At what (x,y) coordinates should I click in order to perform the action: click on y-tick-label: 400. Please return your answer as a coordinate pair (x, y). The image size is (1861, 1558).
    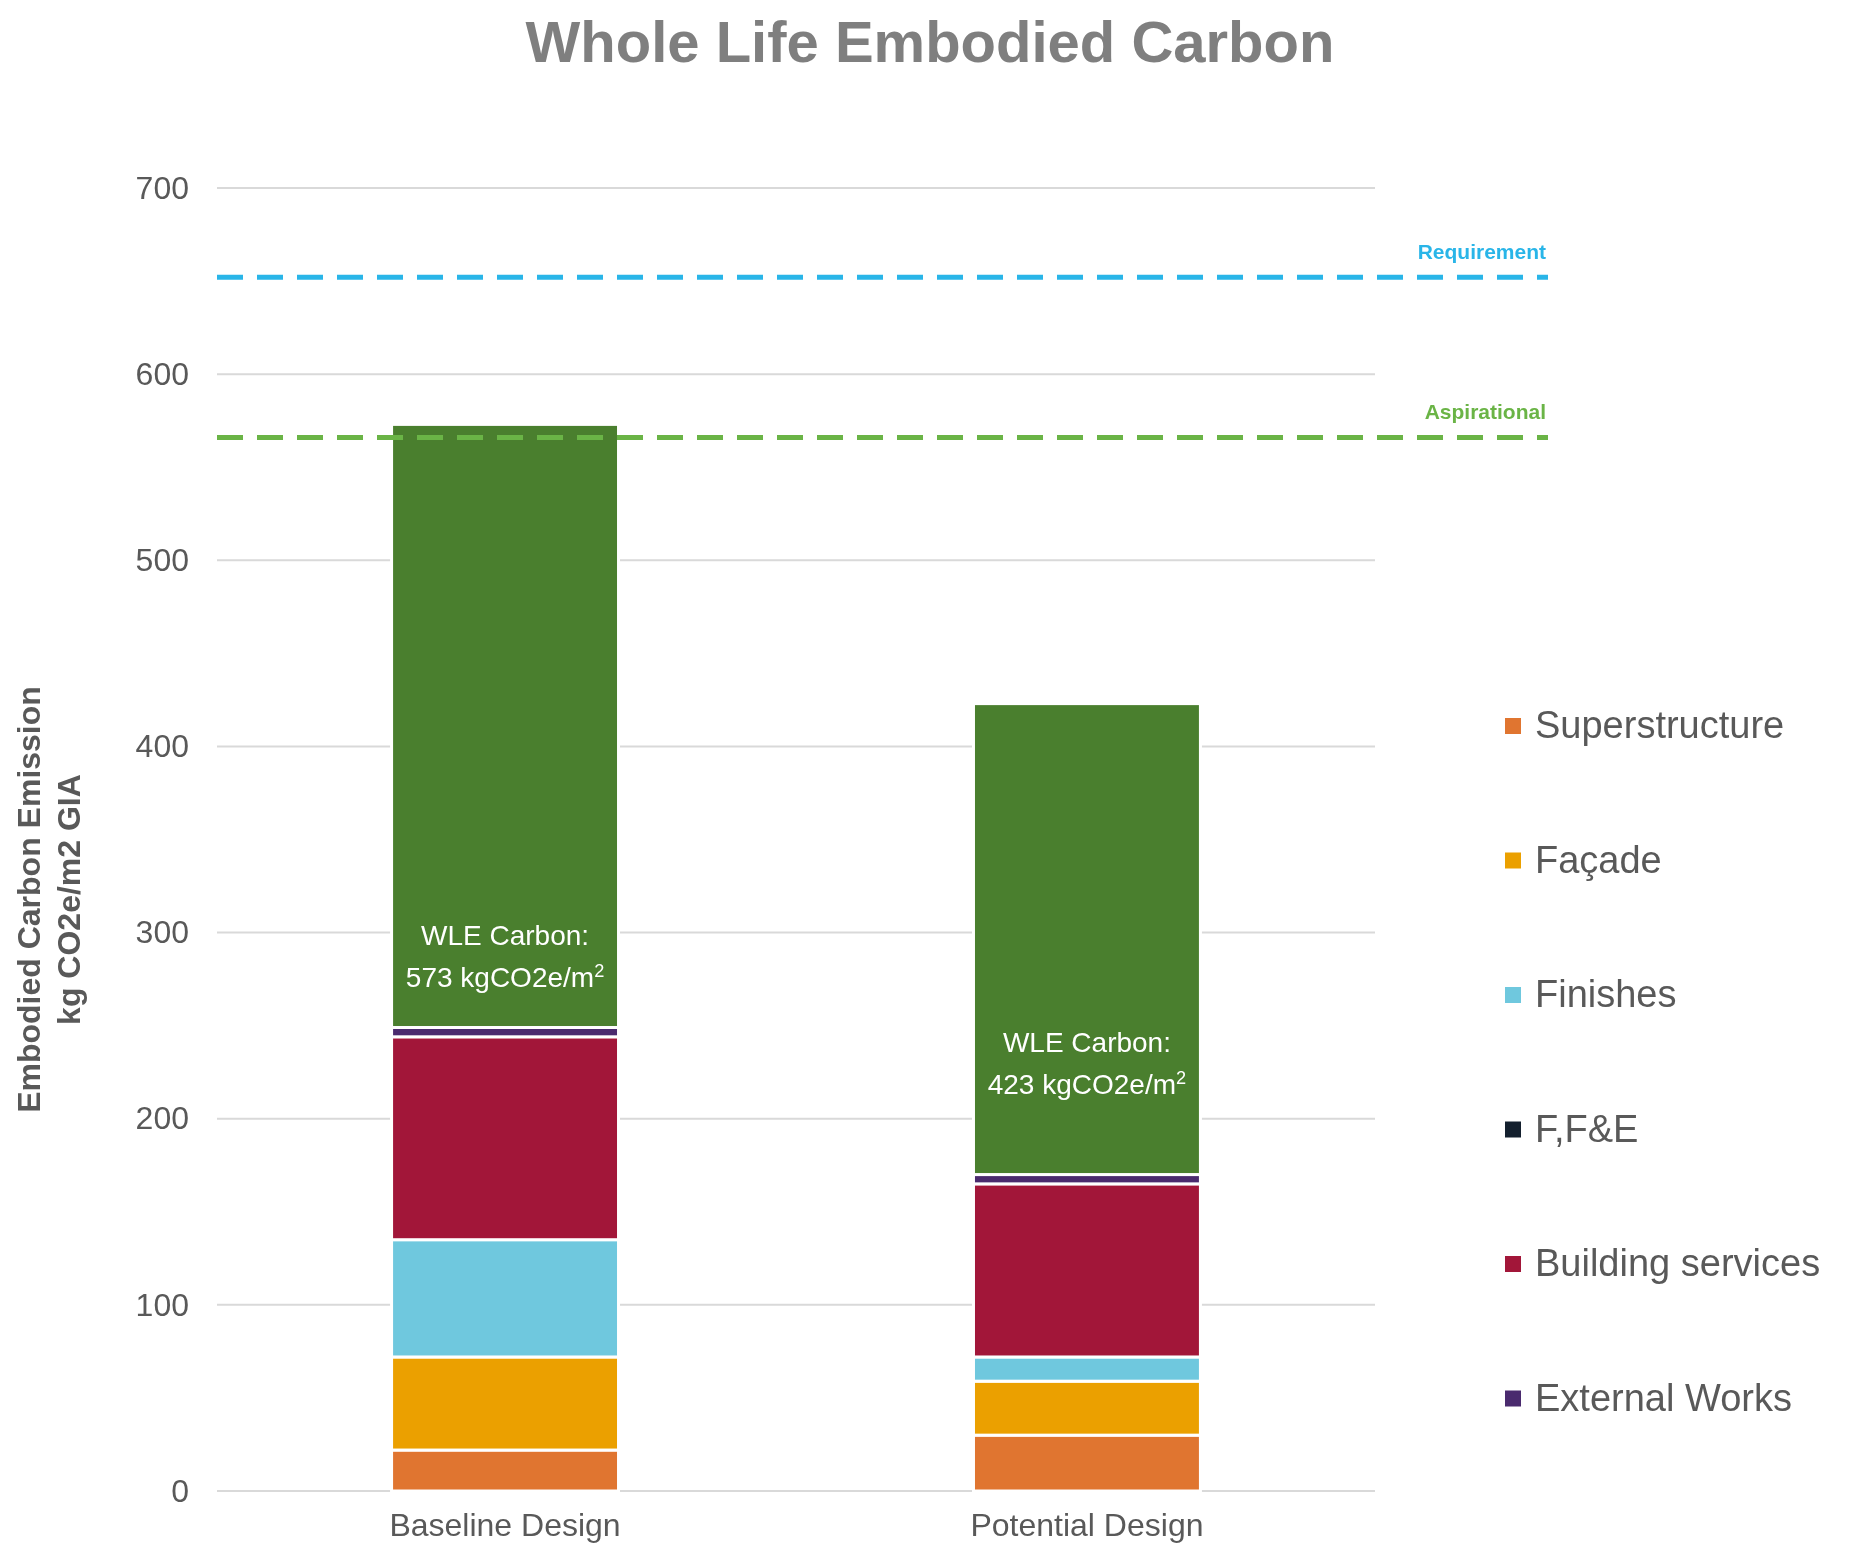
    Looking at the image, I should click on (162, 746).